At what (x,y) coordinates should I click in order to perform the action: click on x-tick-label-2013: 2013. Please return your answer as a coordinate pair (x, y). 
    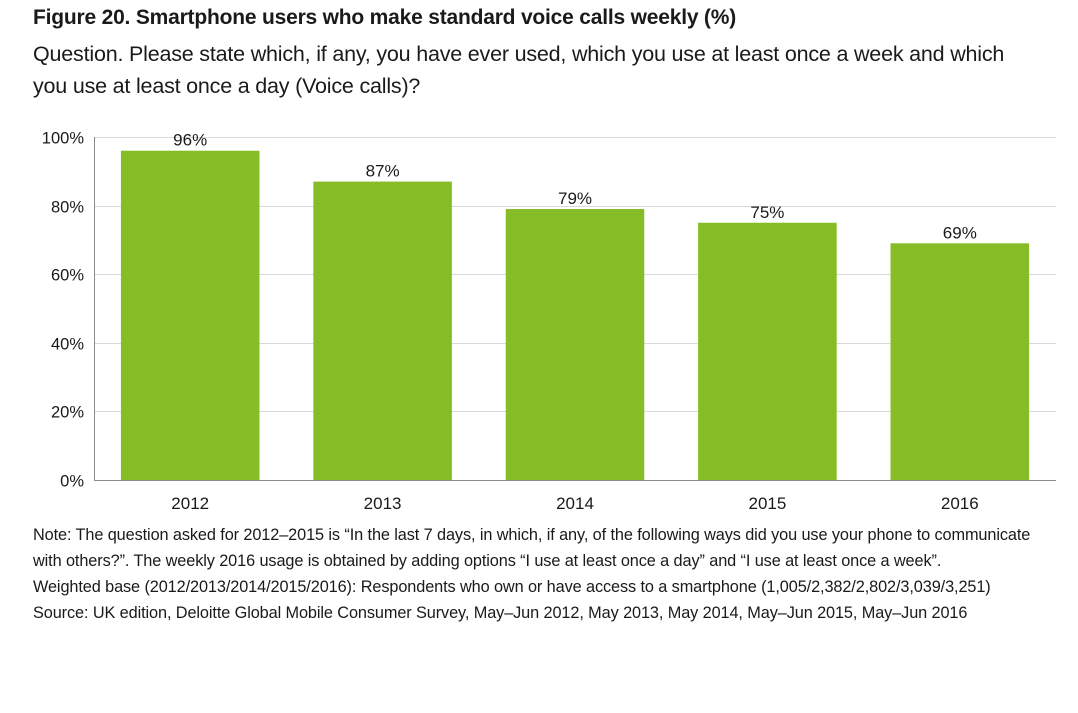
    Looking at the image, I should click on (383, 503).